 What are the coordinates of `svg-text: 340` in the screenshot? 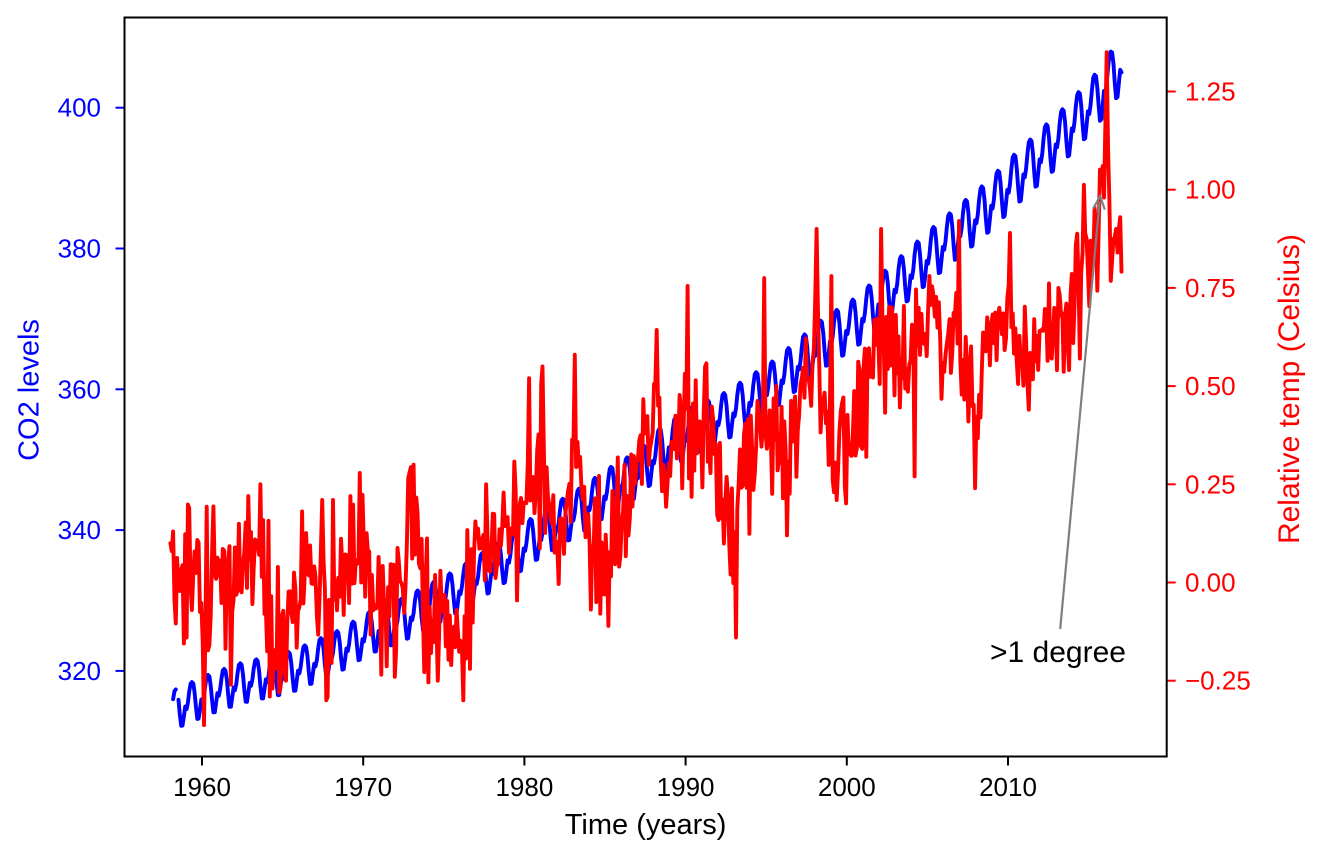 It's located at (79, 530).